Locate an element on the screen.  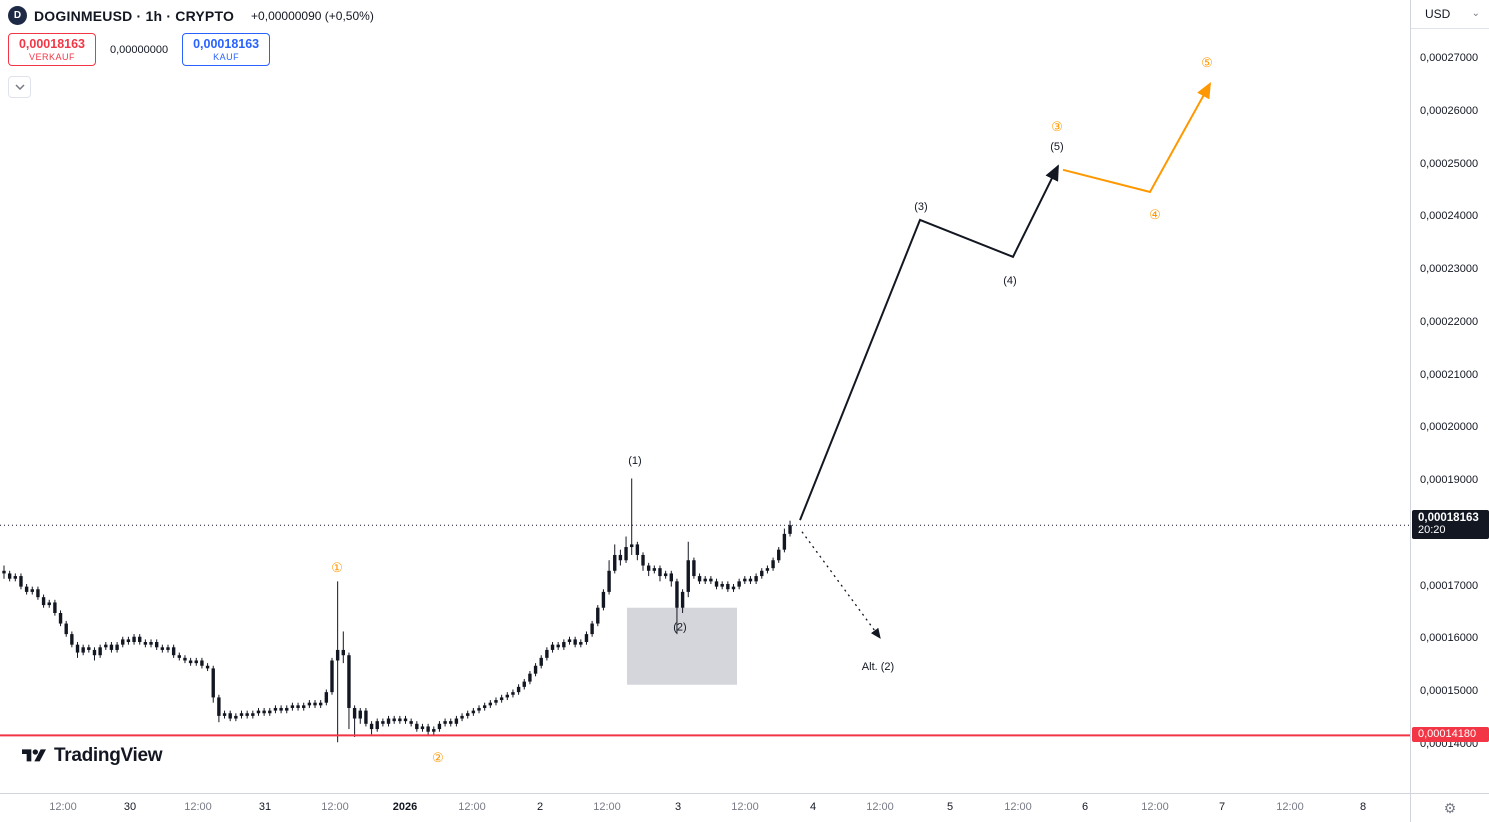
time-axis-label: 30 is located at coordinates (130, 807).